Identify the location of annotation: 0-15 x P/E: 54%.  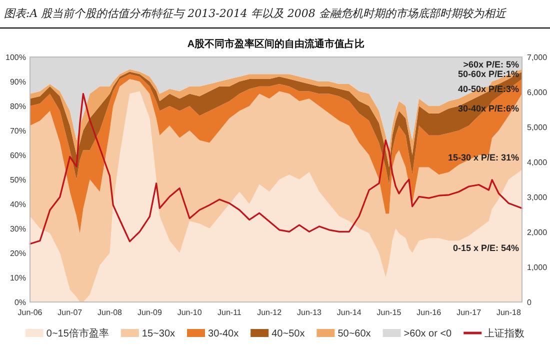
(485, 248).